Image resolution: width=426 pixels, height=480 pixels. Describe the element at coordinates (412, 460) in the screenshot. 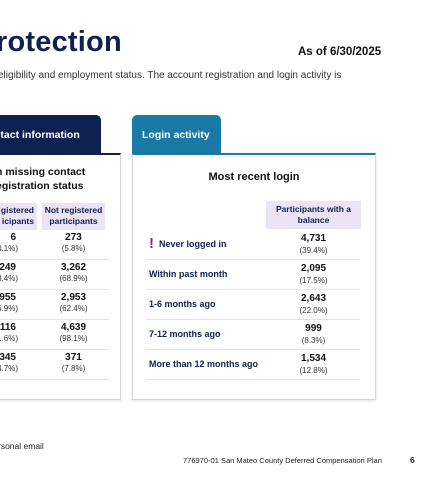

I see `page-number: 6` at that location.